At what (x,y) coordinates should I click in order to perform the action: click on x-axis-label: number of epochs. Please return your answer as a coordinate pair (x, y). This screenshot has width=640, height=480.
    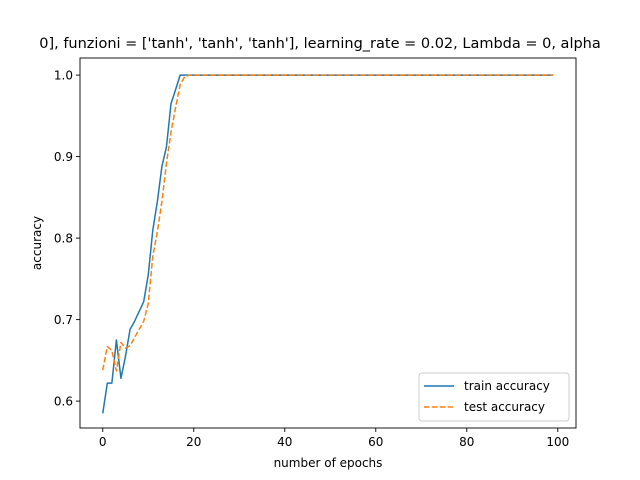
    Looking at the image, I should click on (328, 463).